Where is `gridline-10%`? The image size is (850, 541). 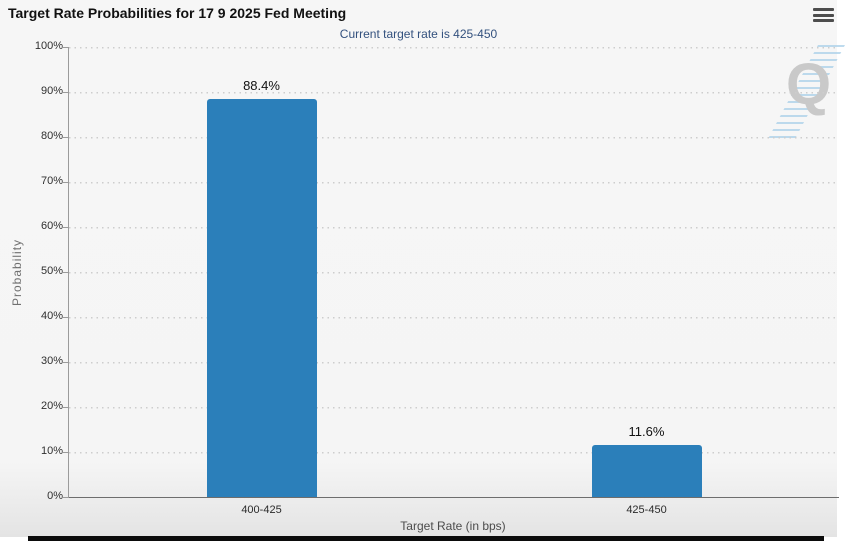
gridline-10% is located at coordinates (454, 453).